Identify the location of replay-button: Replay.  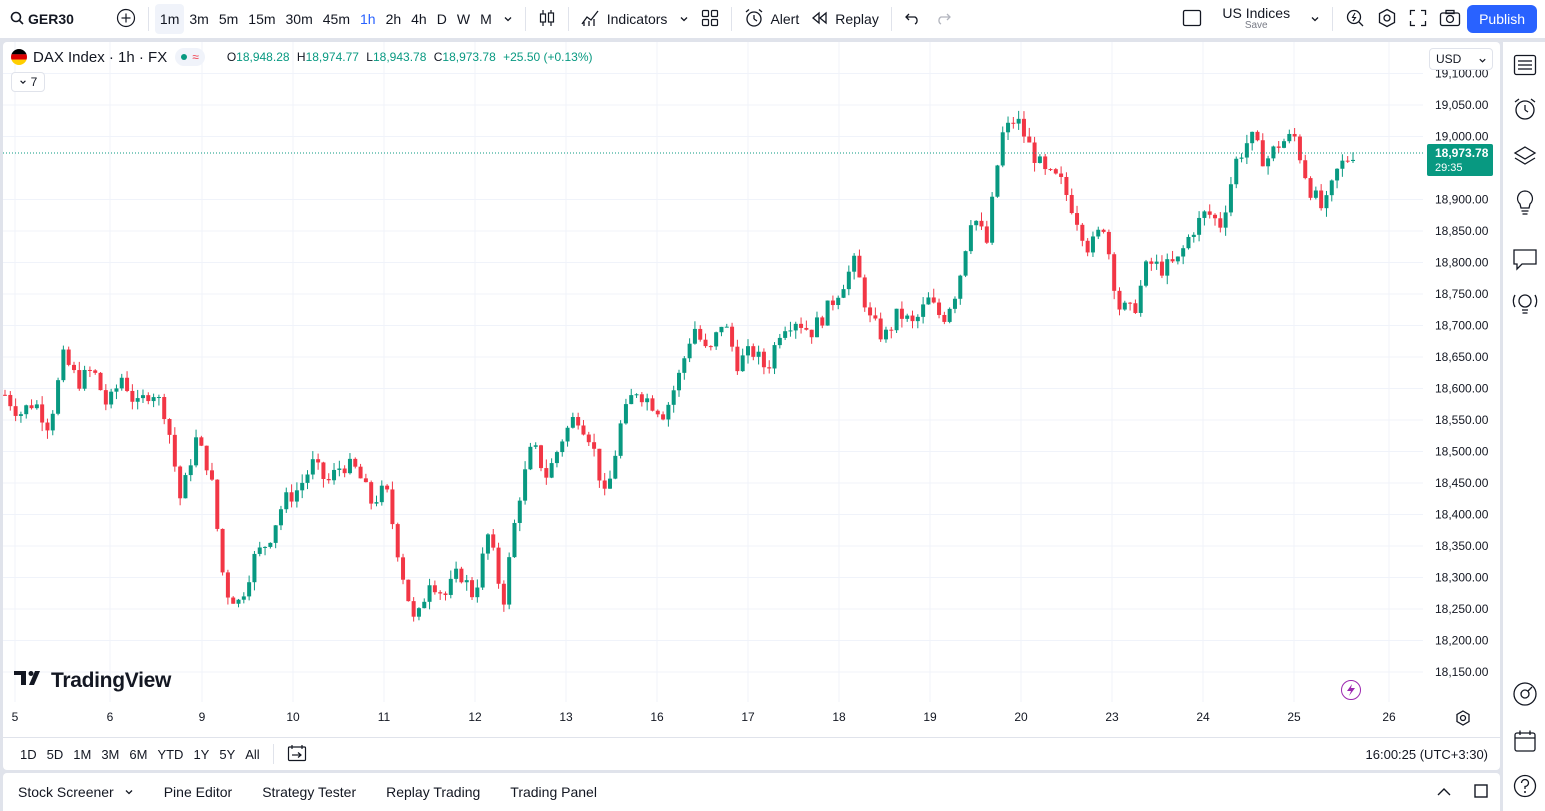
(845, 19).